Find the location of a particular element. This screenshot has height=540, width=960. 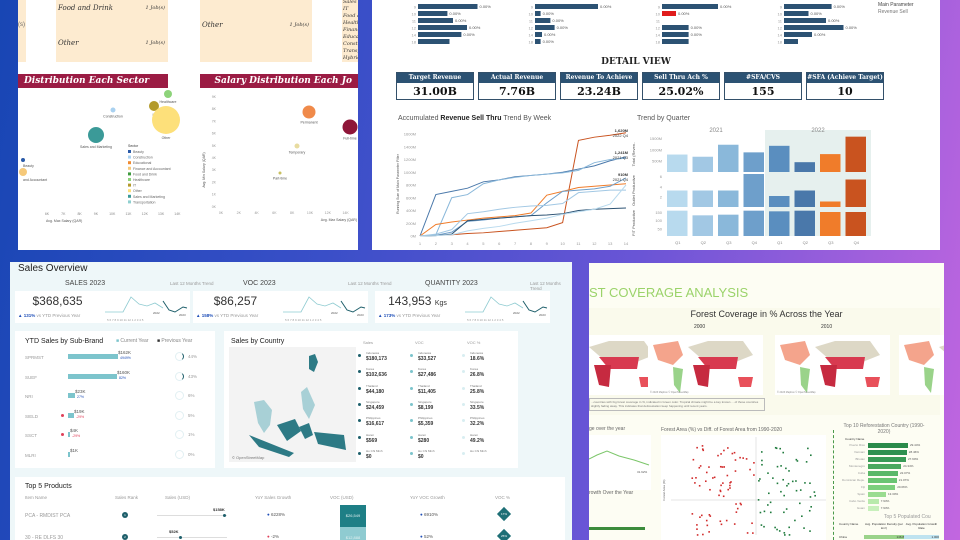

country-value: $0 is located at coordinates (369, 456).